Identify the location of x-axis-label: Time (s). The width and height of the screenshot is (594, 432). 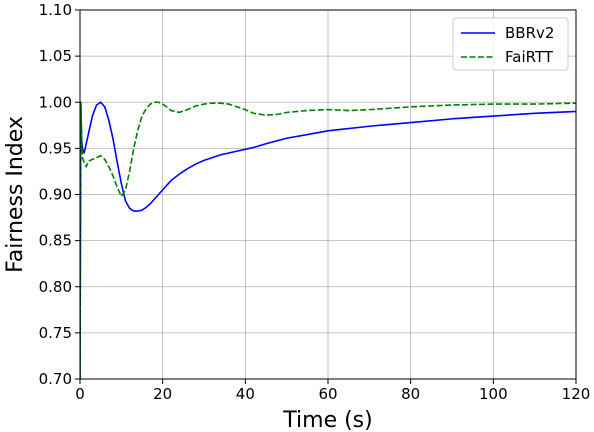
(327, 420).